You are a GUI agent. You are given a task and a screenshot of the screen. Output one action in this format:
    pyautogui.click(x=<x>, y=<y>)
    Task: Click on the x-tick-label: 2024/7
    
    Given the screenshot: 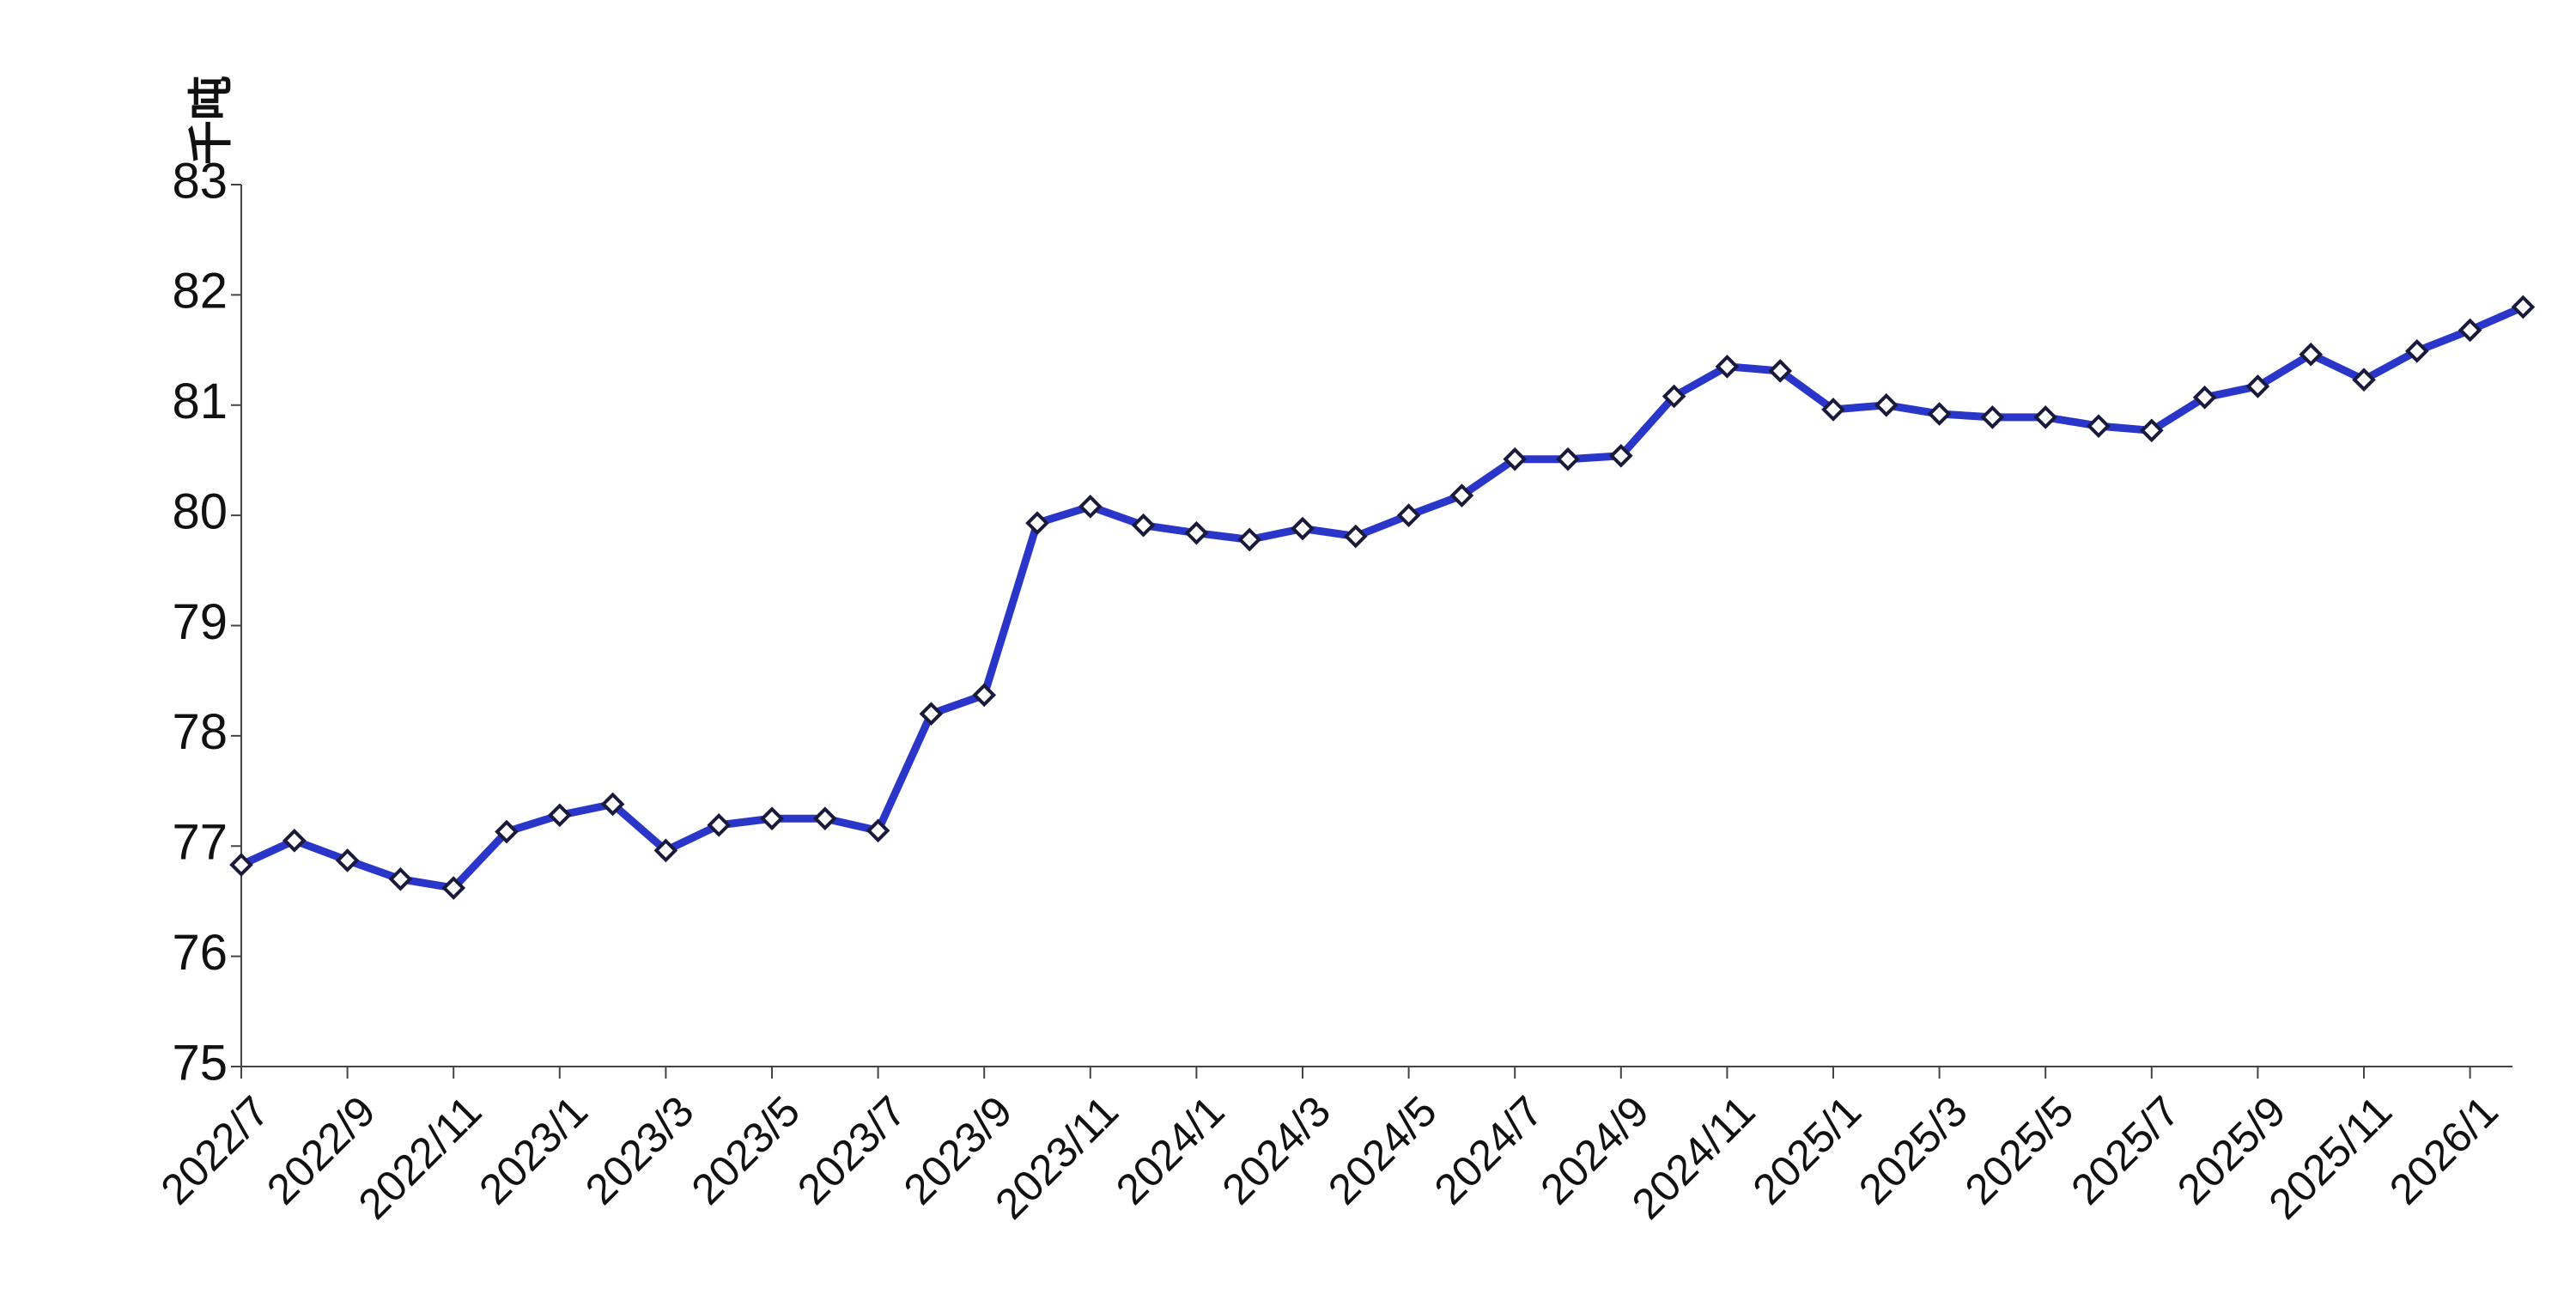 What is the action you would take?
    pyautogui.click(x=1488, y=1150)
    